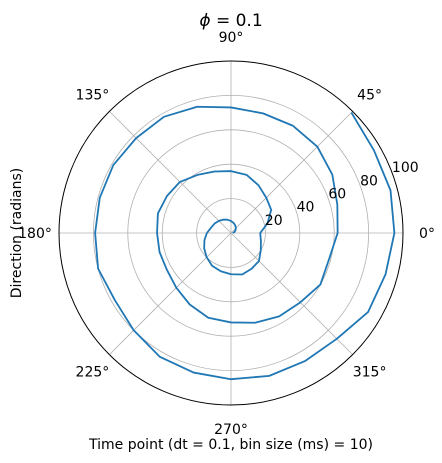 This screenshot has height=463, width=442. Describe the element at coordinates (405, 168) in the screenshot. I see `radial-tick-label-4: 100` at that location.